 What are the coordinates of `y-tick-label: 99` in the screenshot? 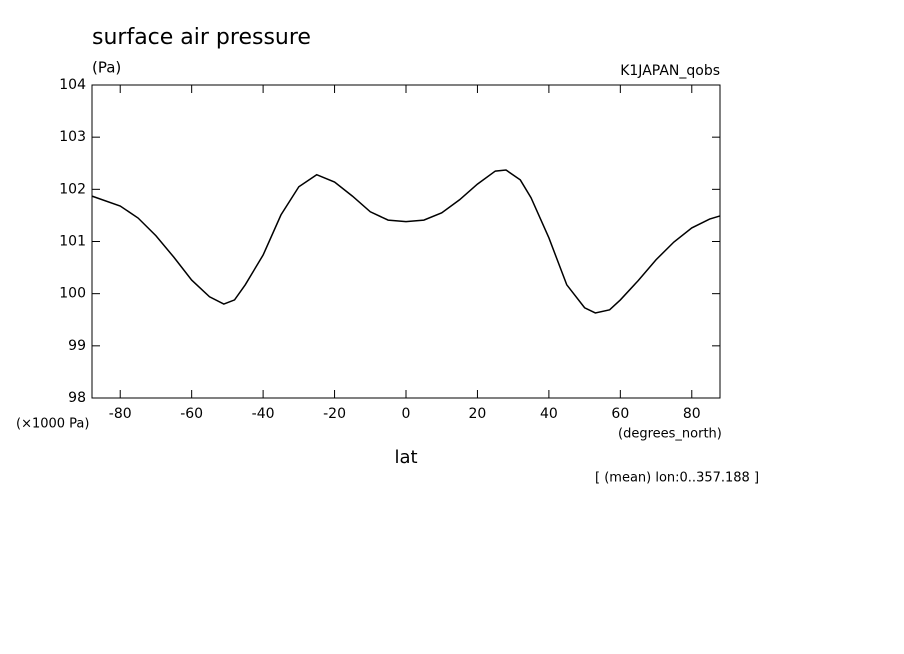 It's located at (77, 346).